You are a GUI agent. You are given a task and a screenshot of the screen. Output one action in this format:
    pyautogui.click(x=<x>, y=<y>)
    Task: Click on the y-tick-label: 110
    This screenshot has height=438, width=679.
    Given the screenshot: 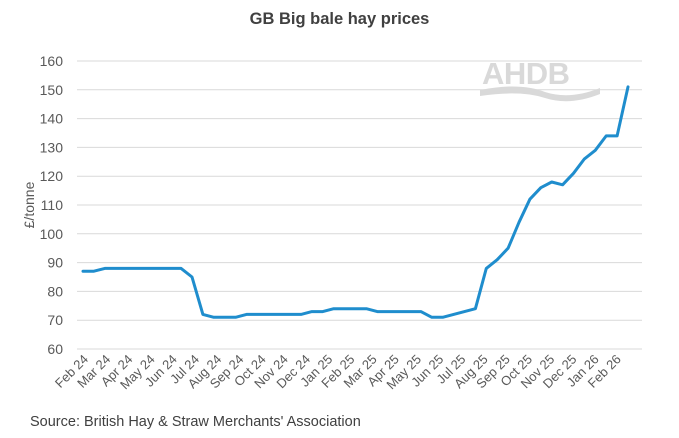 What is the action you would take?
    pyautogui.click(x=52, y=205)
    